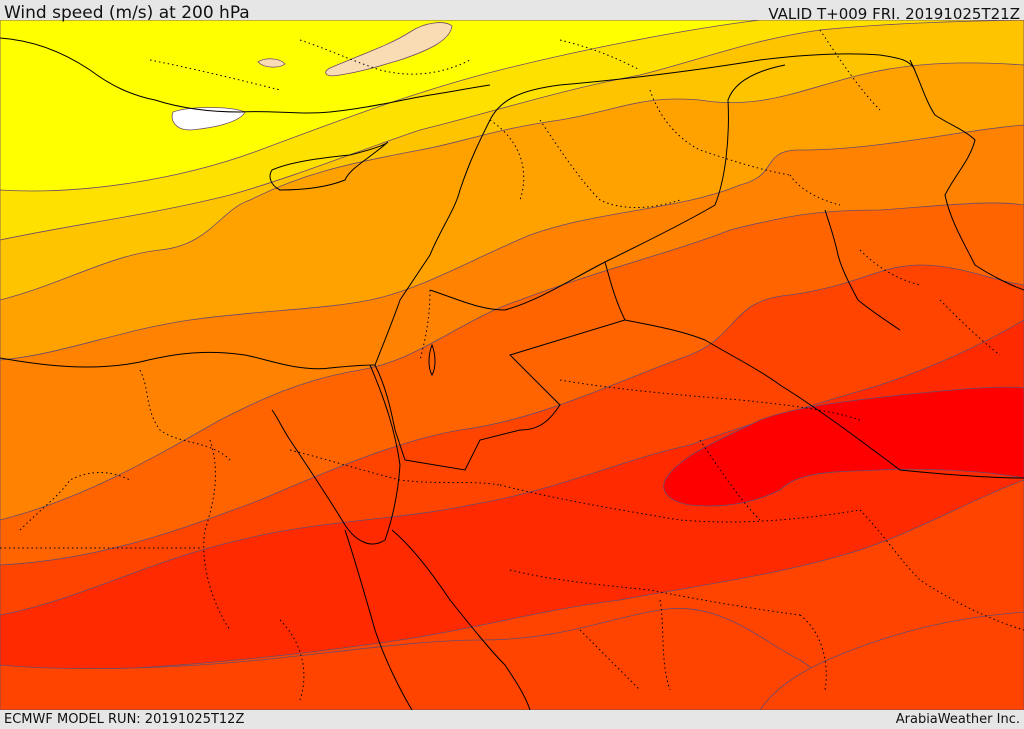 This screenshot has height=729, width=1024. What do you see at coordinates (389, 49) in the screenshot?
I see `band-peach` at bounding box center [389, 49].